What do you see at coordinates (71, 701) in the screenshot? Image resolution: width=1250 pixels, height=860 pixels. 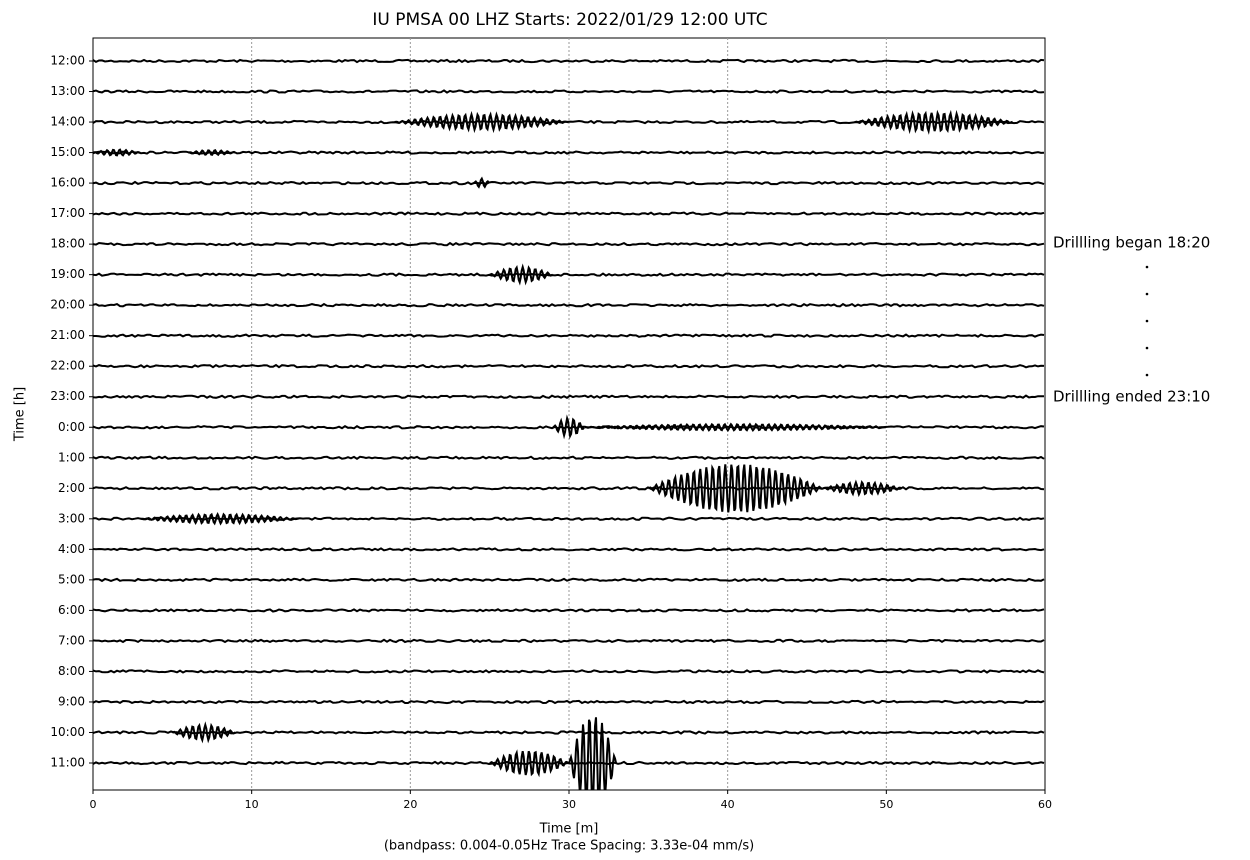 I see `y-tick-label: 9:00` at bounding box center [71, 701].